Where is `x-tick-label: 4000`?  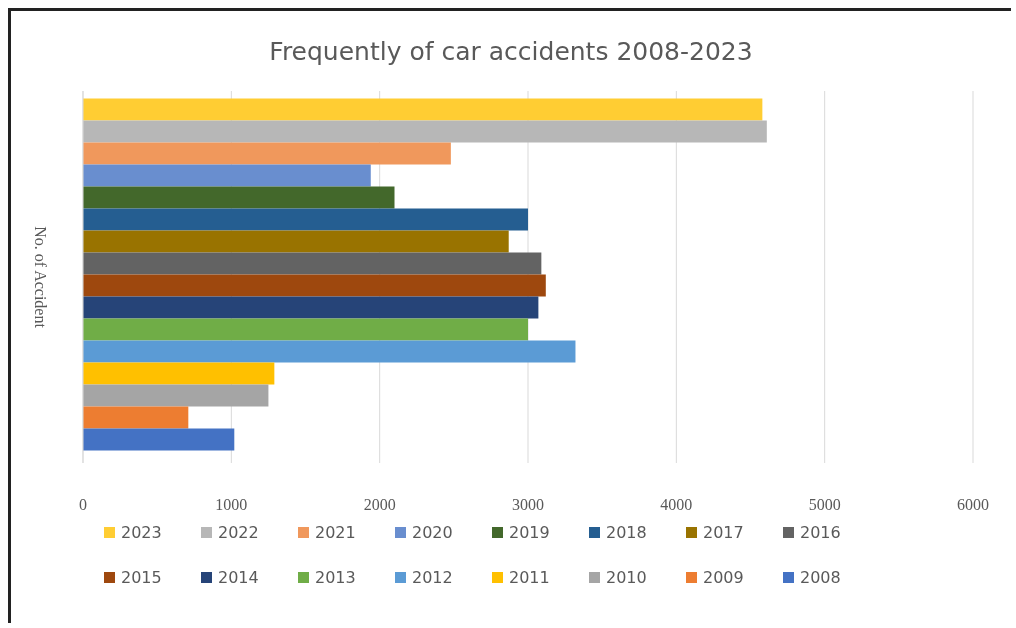 x-tick-label: 4000 is located at coordinates (676, 505).